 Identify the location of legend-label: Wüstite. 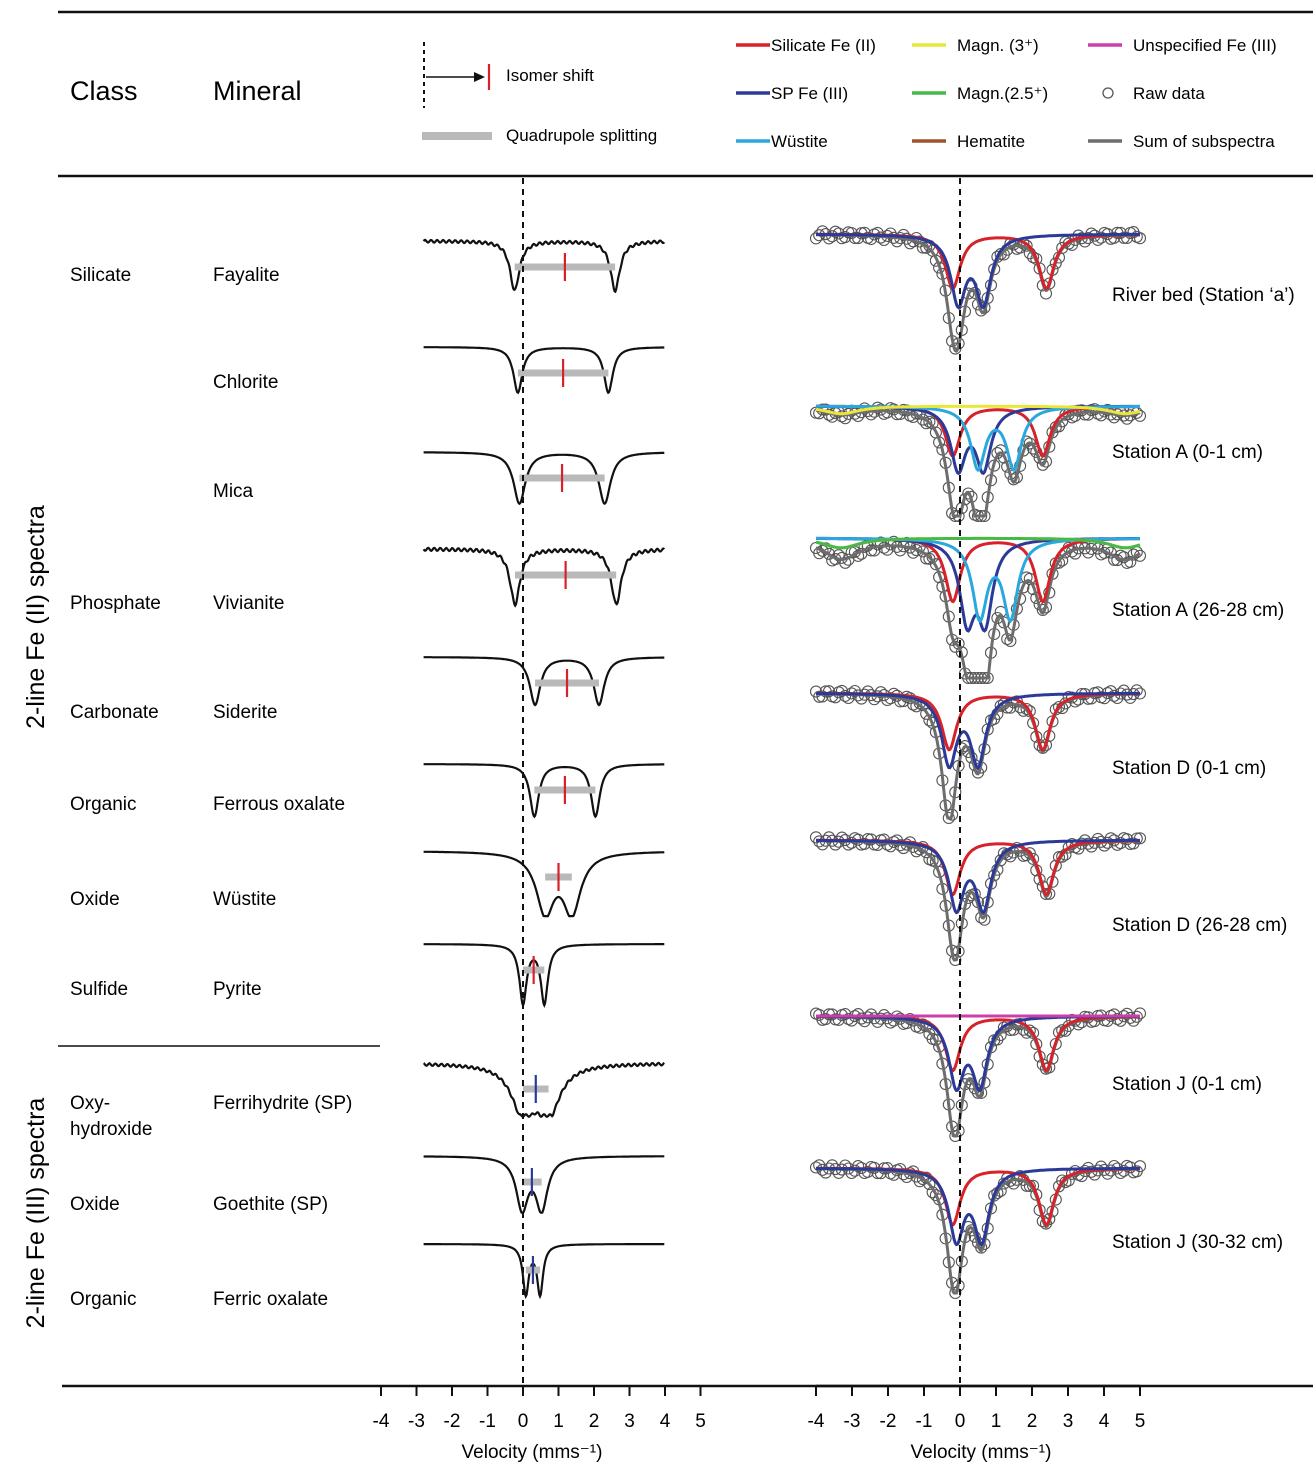
(799, 141).